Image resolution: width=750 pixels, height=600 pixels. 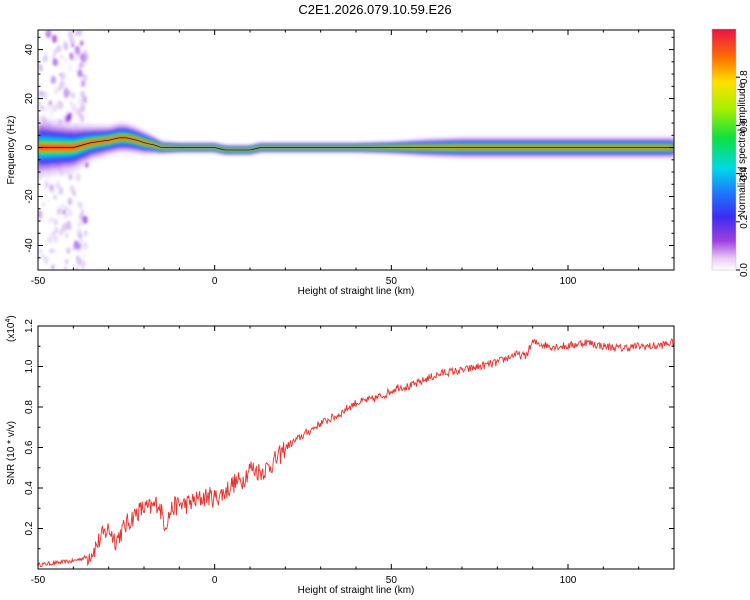 What do you see at coordinates (742, 149) in the screenshot?
I see `colorbar-label: Normalized spectral amplitude` at bounding box center [742, 149].